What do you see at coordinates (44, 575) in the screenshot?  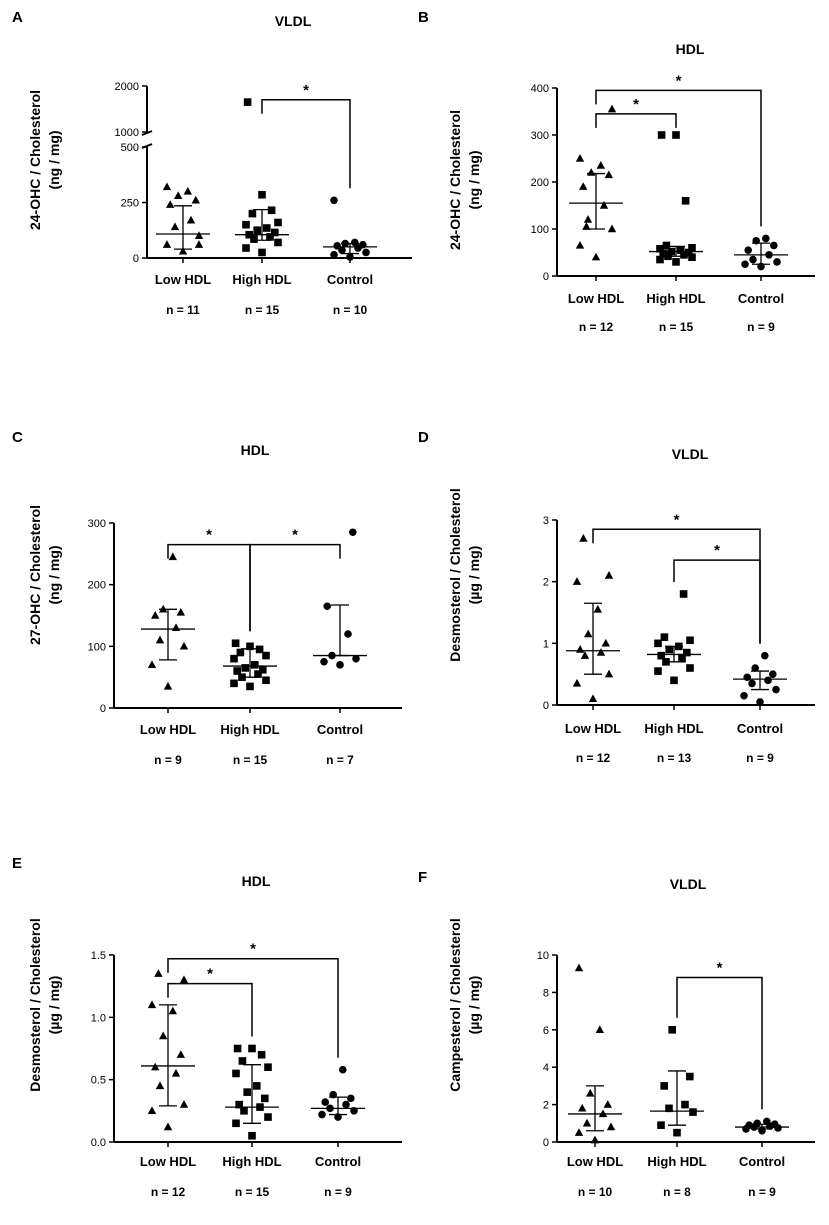 I see `y-axis-label: 27-OHC / Cholesterol (ng / mg)` at bounding box center [44, 575].